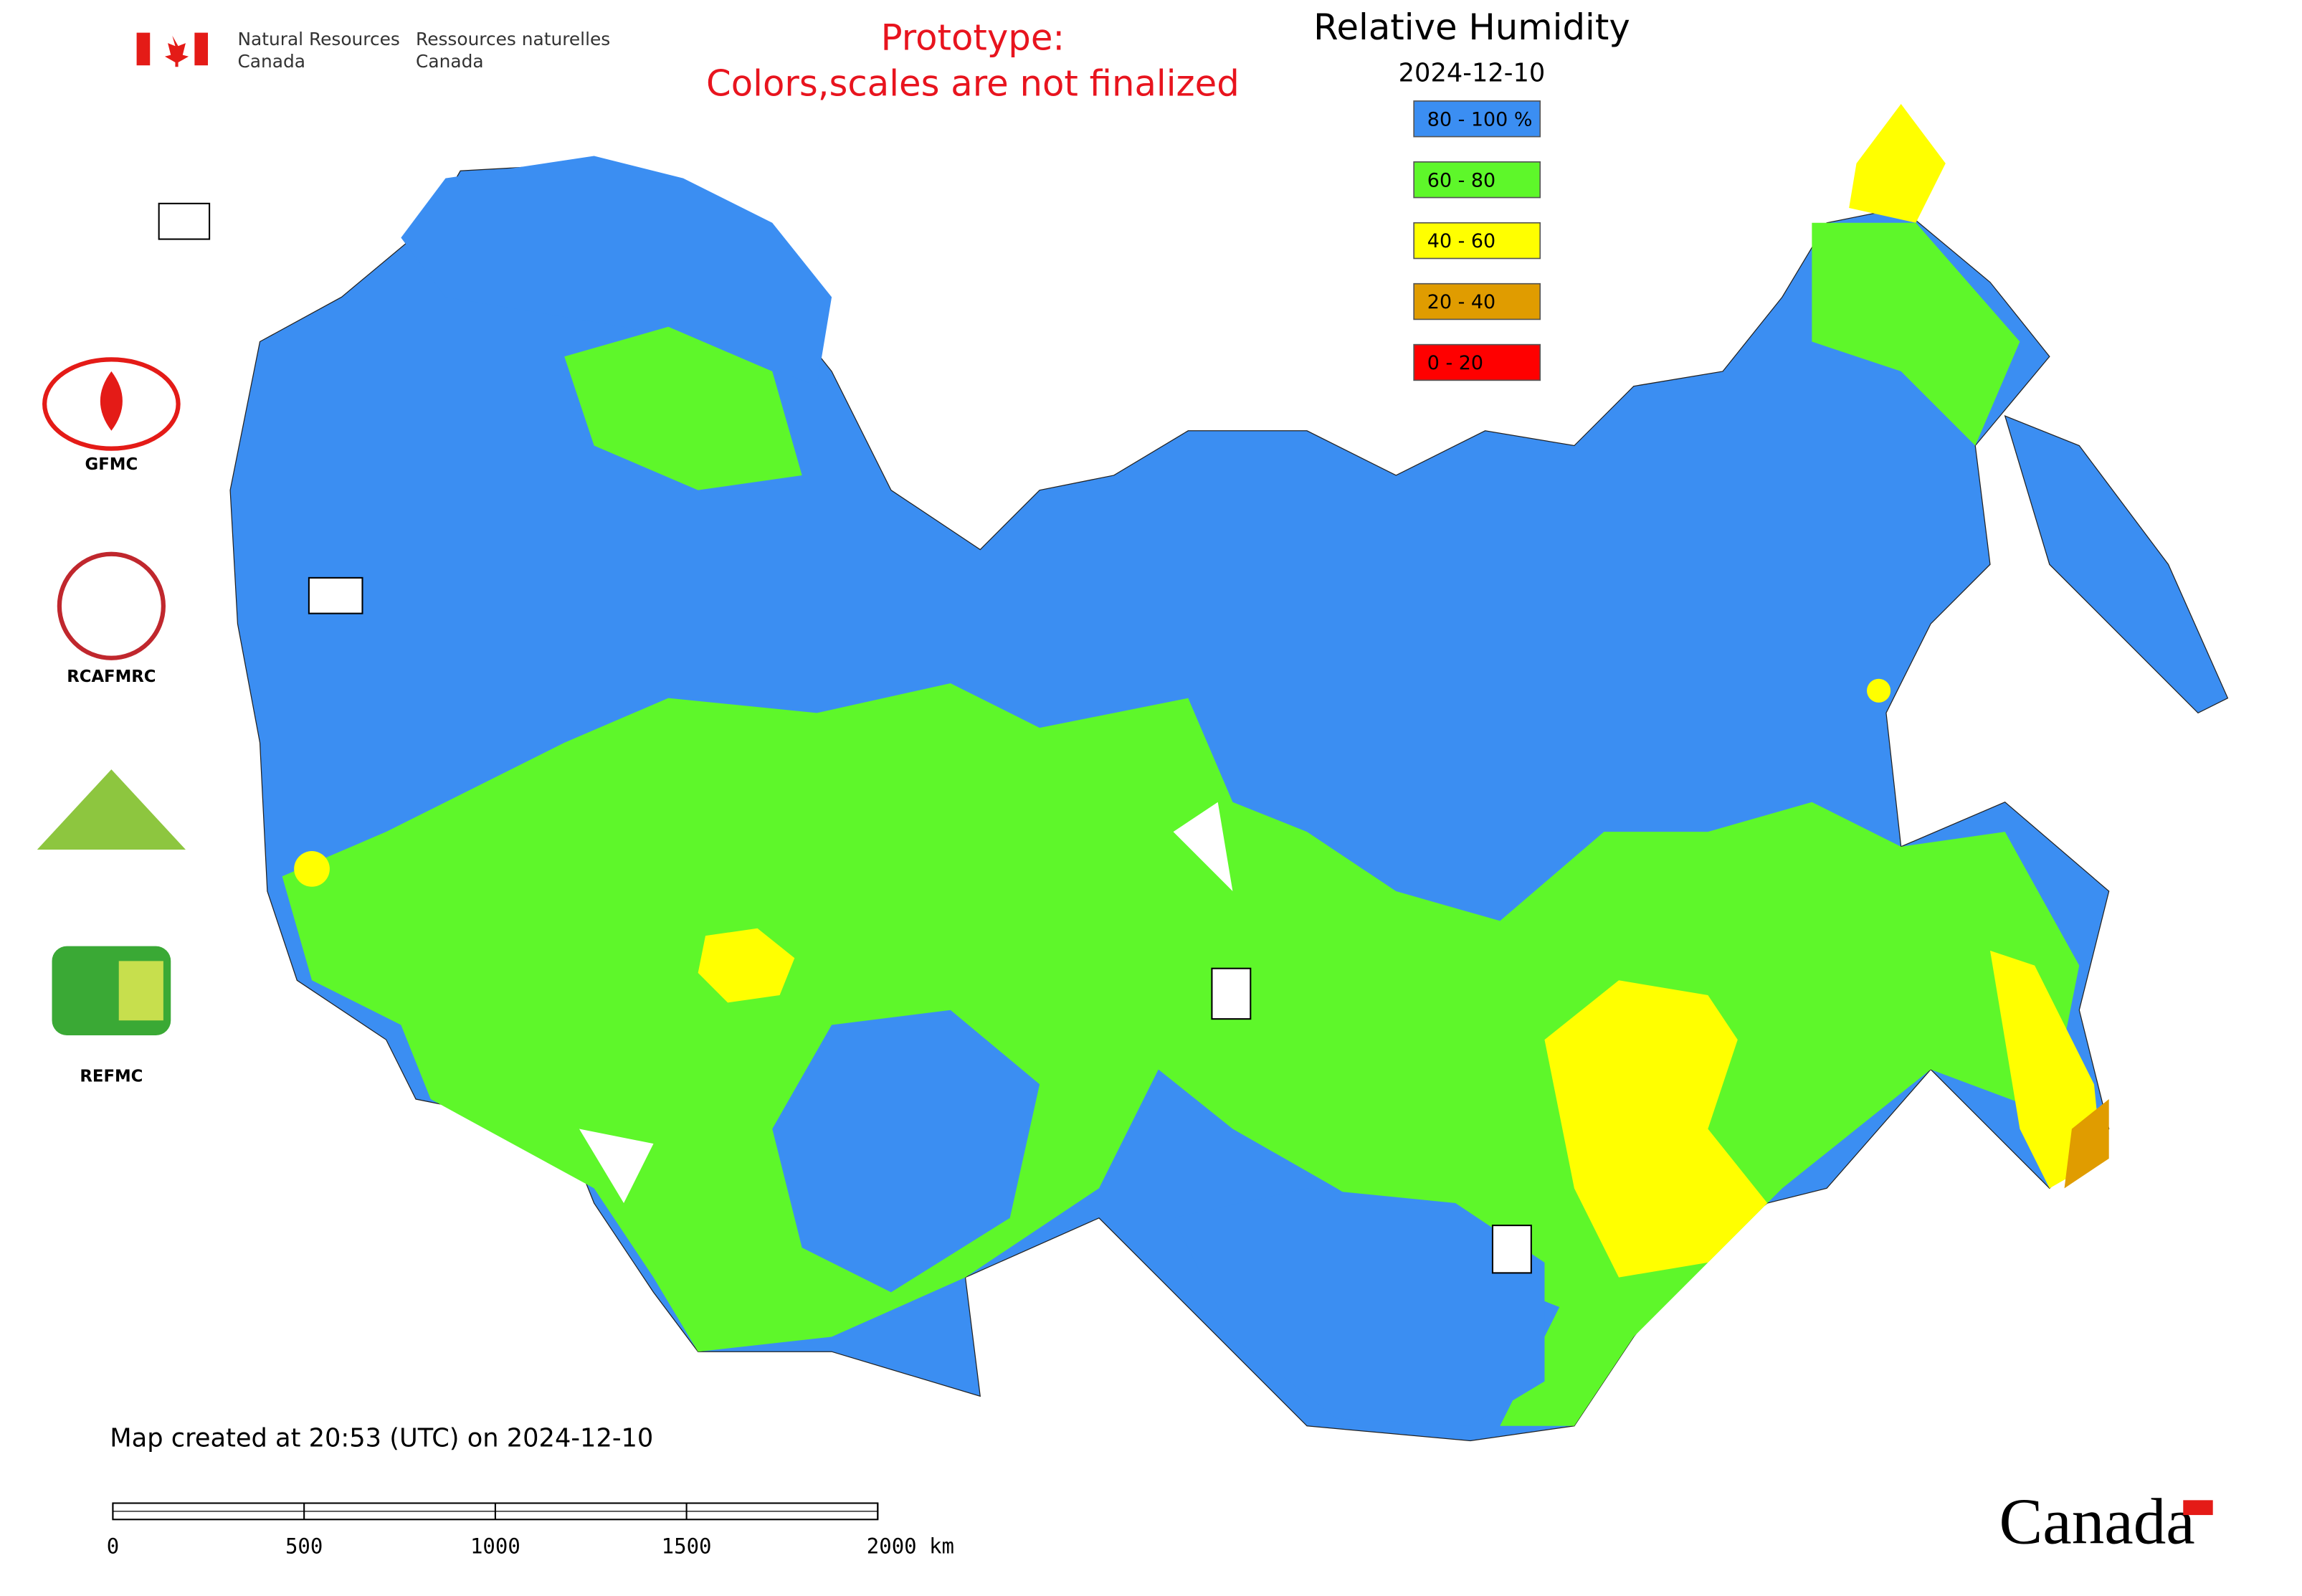 The image size is (2302, 1596). Describe the element at coordinates (173, 49) in the screenshot. I see `gov-logo` at that location.